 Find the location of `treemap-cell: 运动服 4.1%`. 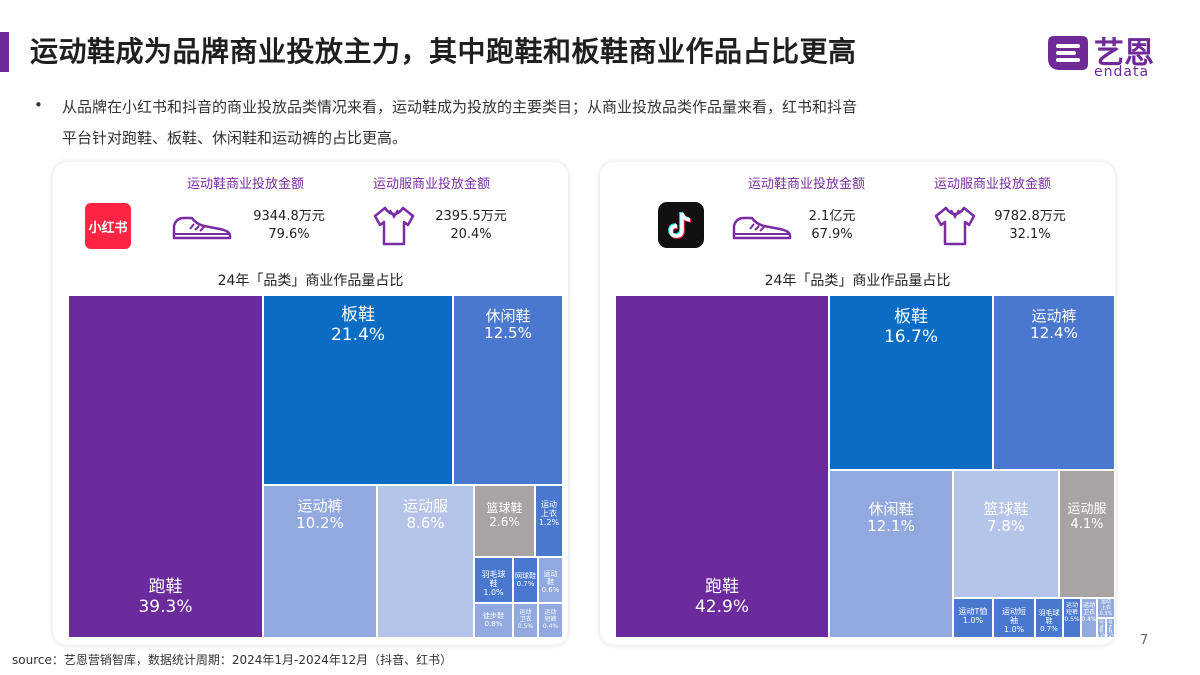

treemap-cell: 运动服 4.1% is located at coordinates (1087, 534).